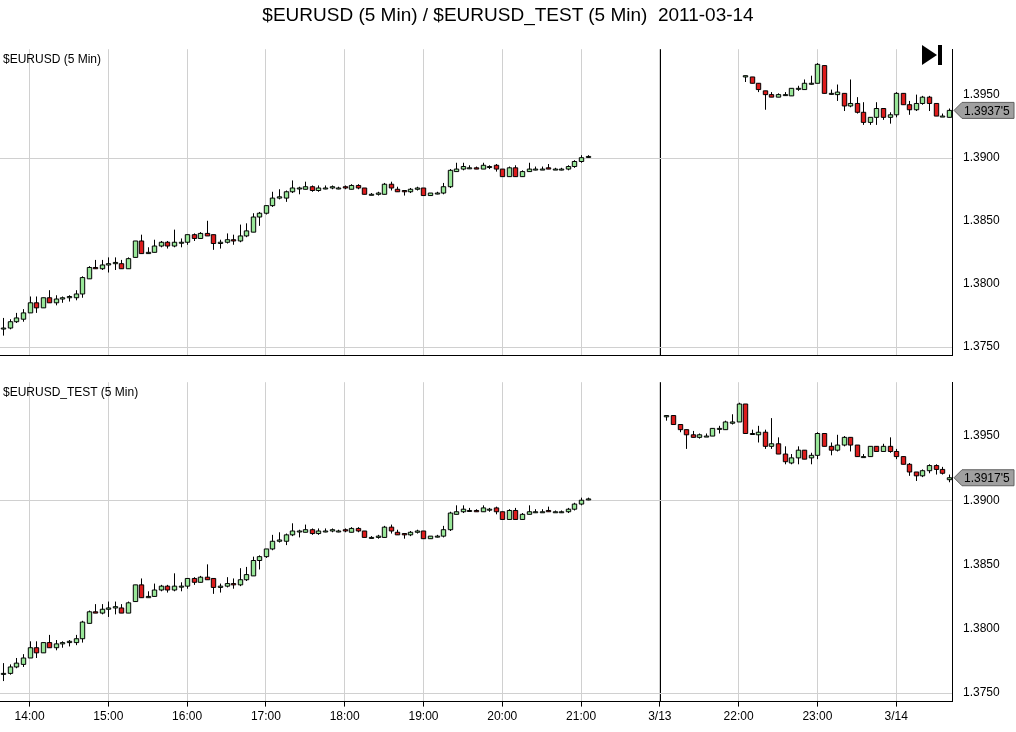 This screenshot has width=1016, height=732. What do you see at coordinates (29, 716) in the screenshot?
I see `x-tick-label: 14:00` at bounding box center [29, 716].